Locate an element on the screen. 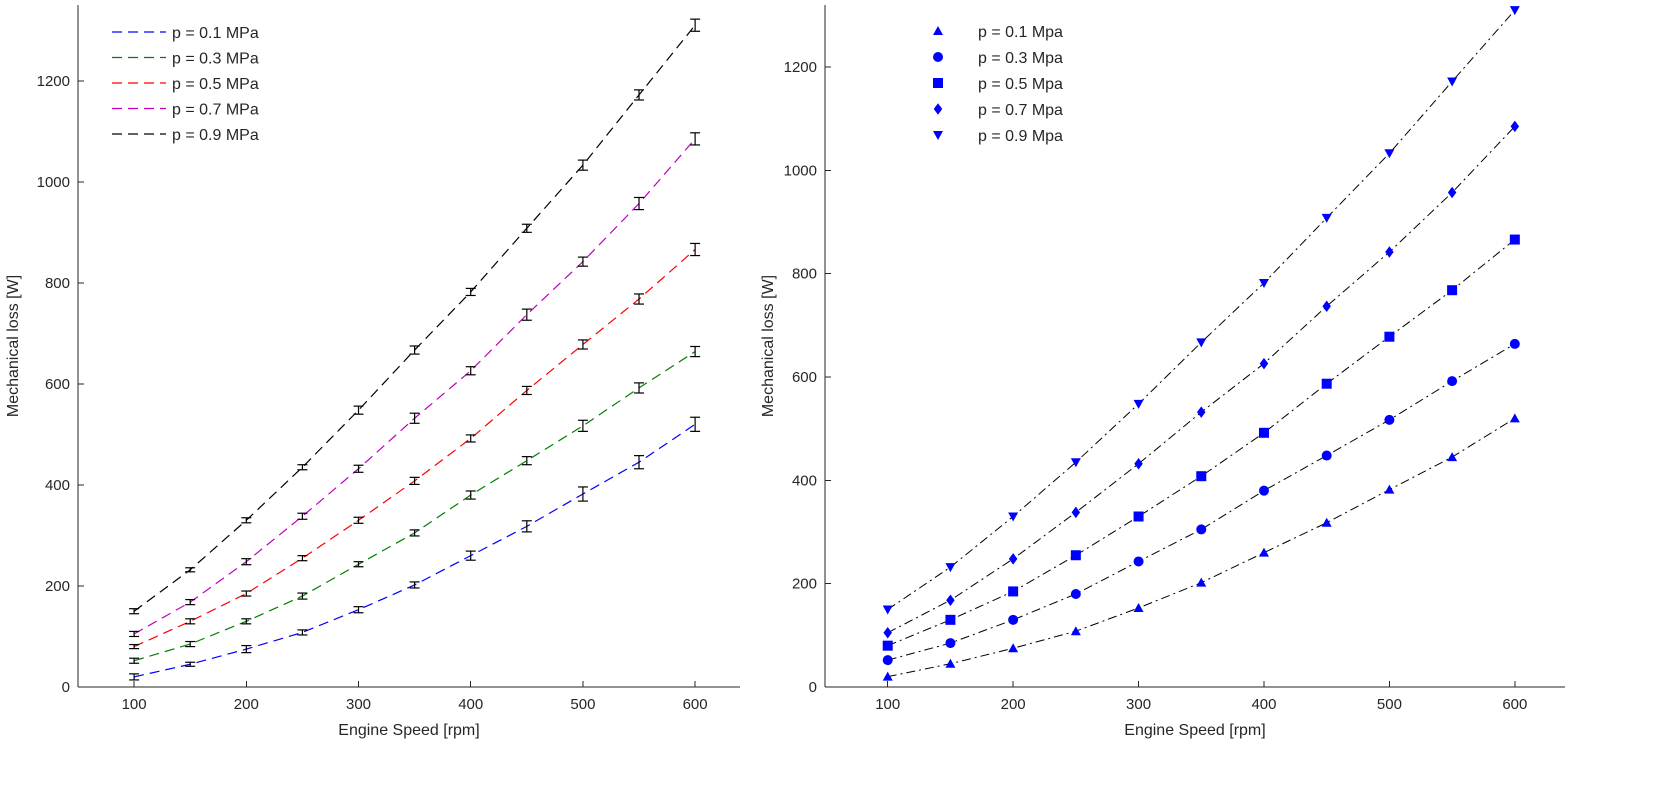  legend-label: p = 0.3 MPa is located at coordinates (215, 59).